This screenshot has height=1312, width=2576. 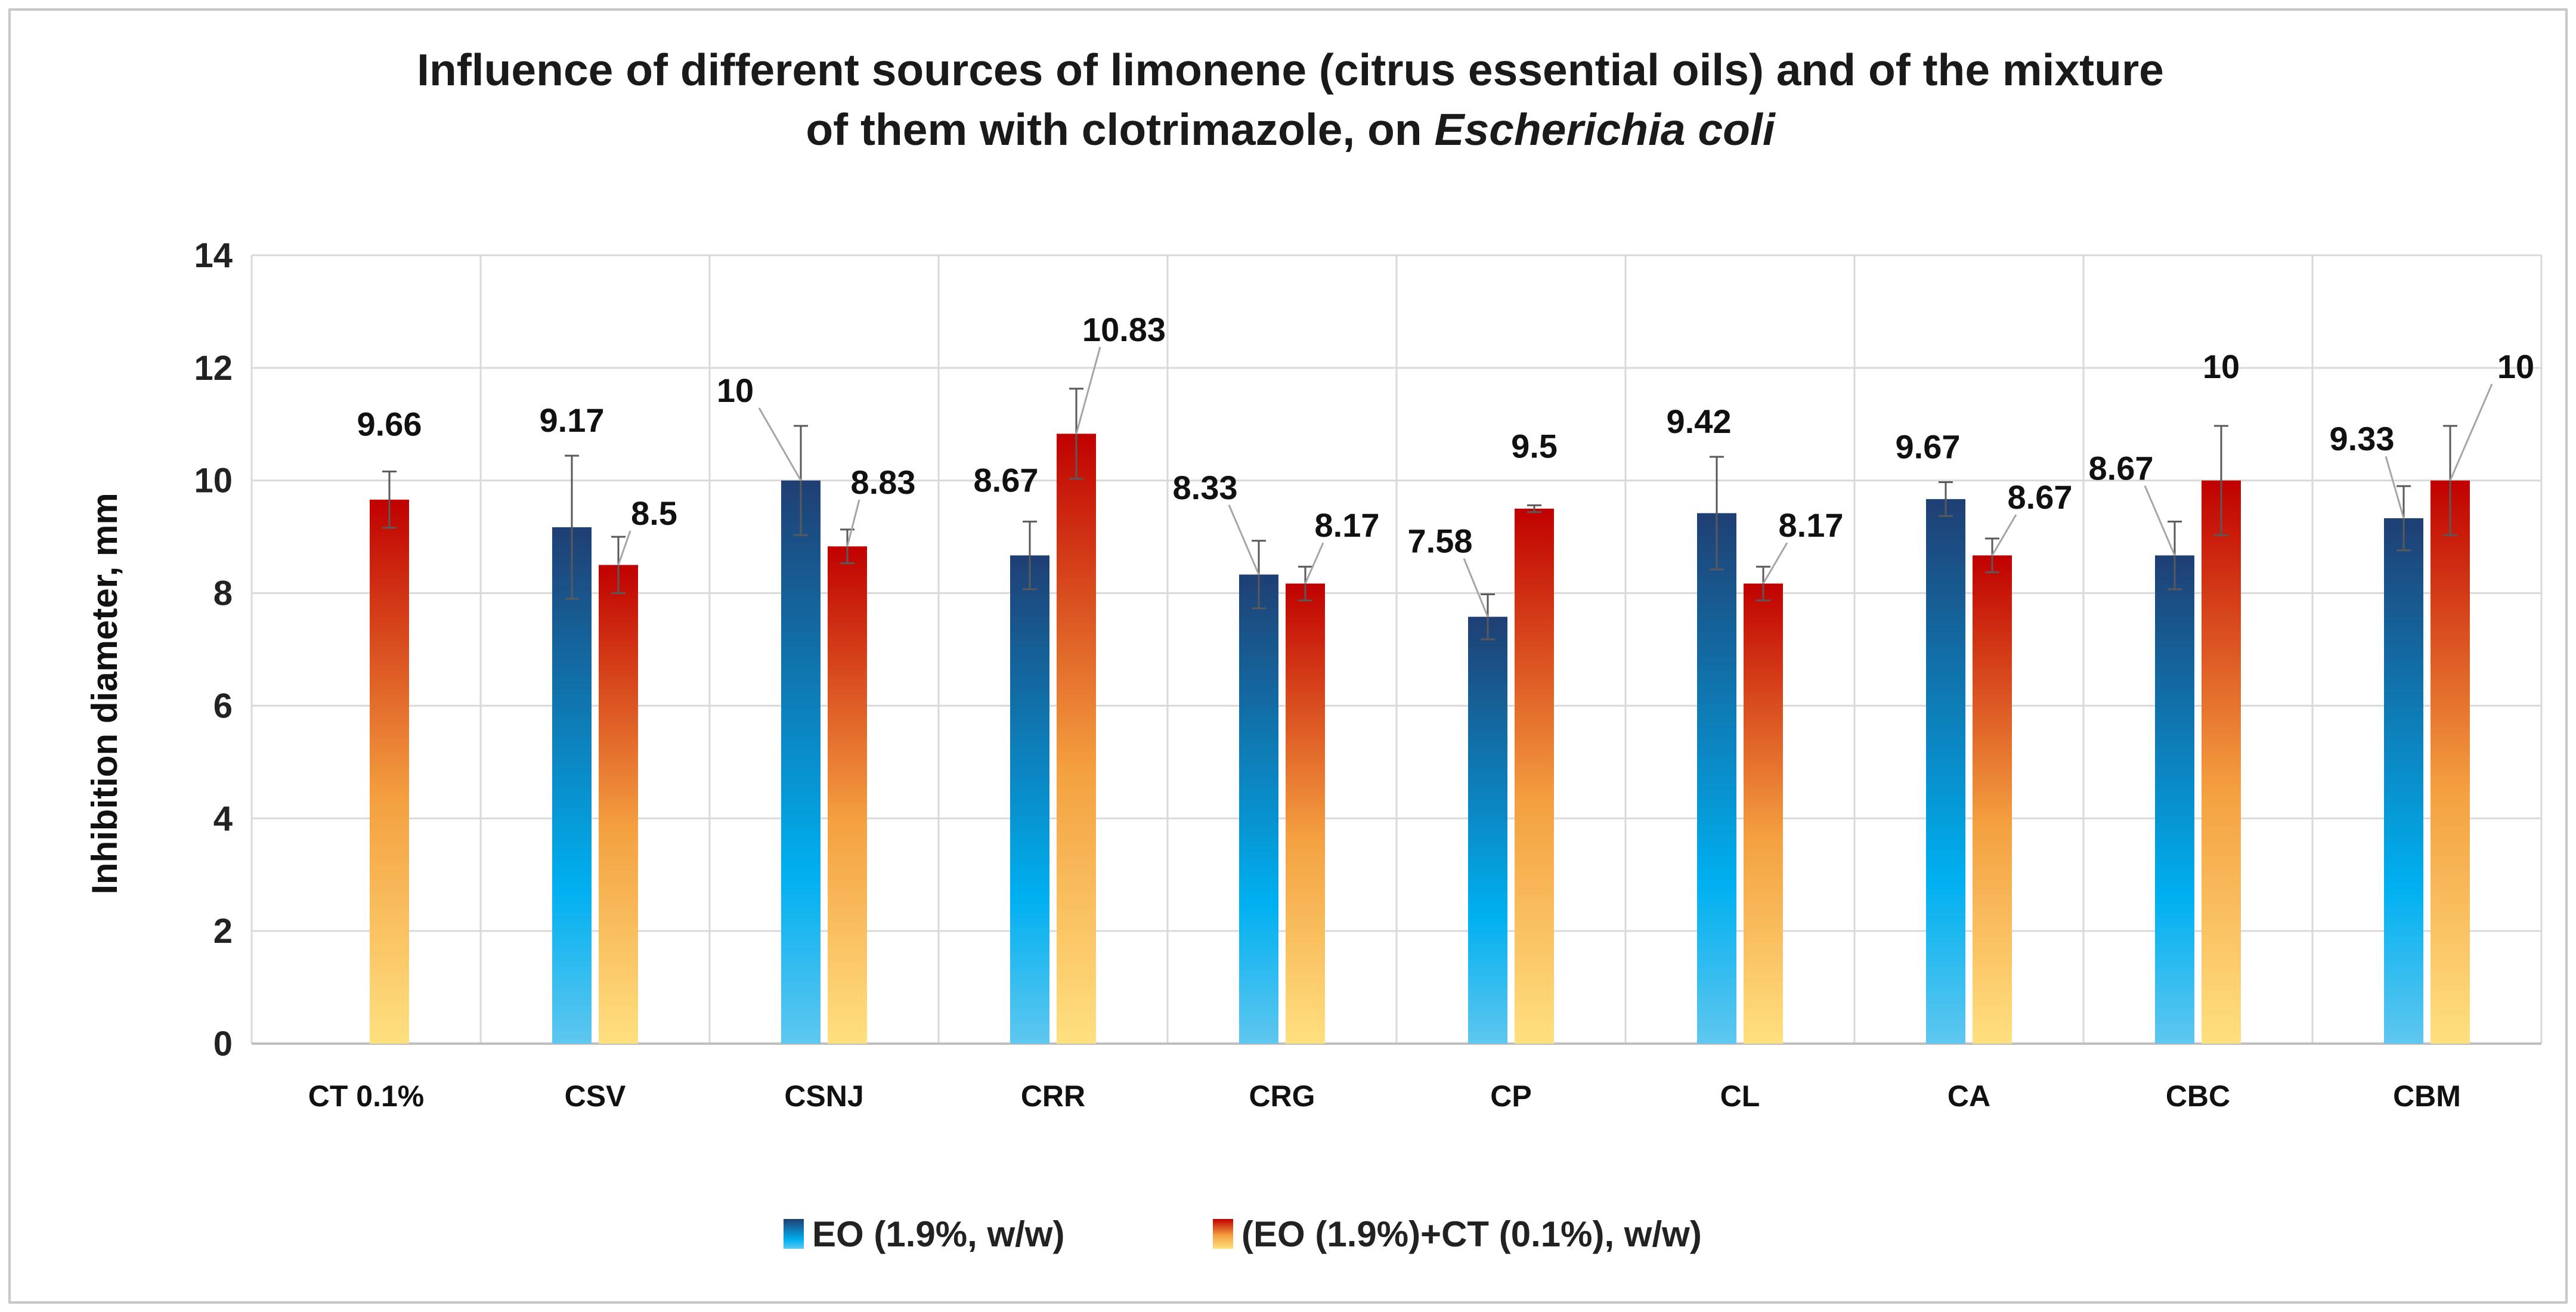 What do you see at coordinates (390, 424) in the screenshot?
I see `data-label-mix-0: 9.66` at bounding box center [390, 424].